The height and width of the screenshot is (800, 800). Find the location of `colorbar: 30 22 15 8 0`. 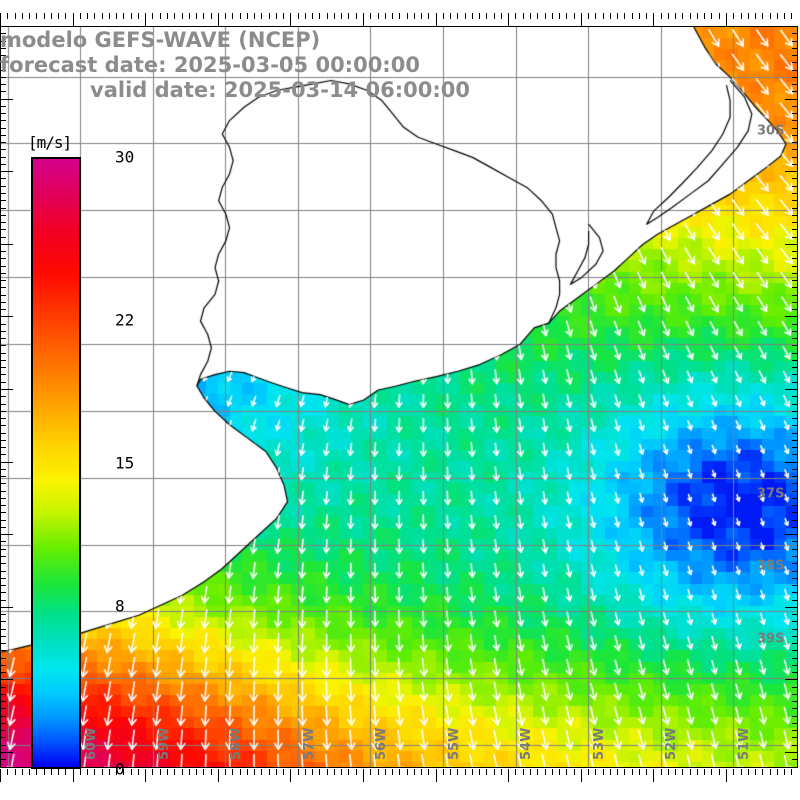

colorbar: 30 22 15 8 0 is located at coordinates (82, 463).